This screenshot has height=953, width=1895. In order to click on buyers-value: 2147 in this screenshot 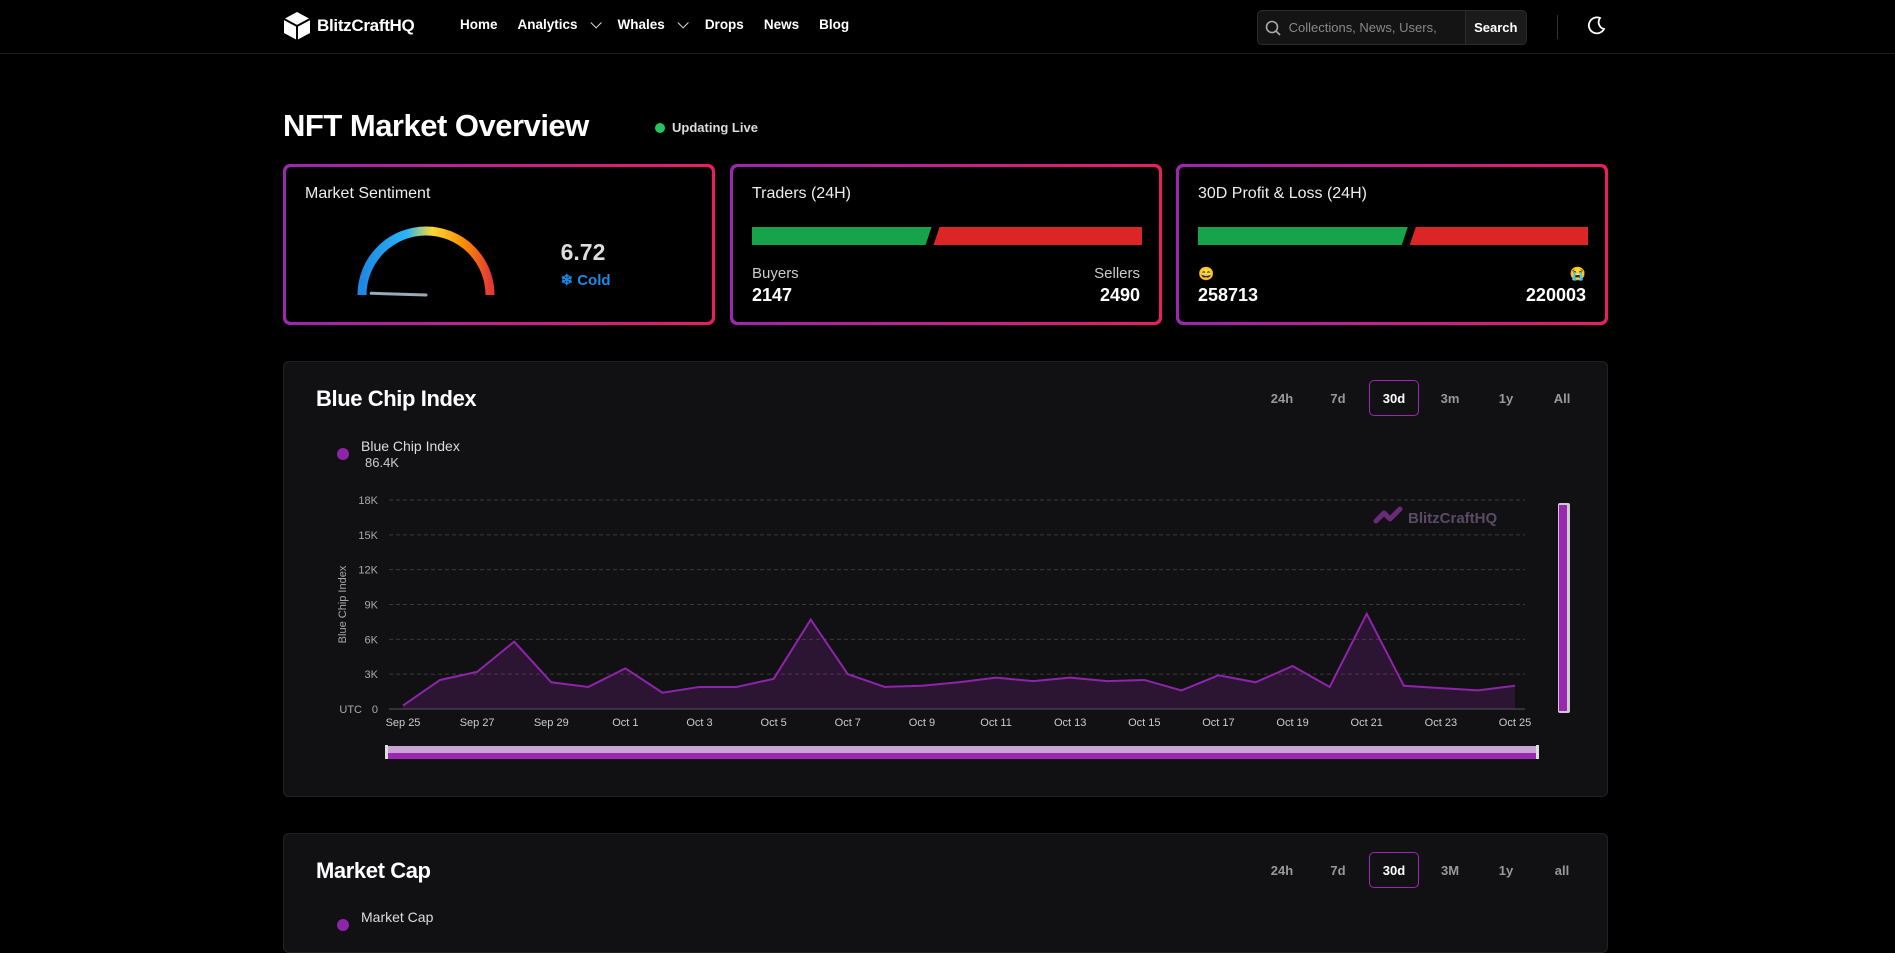, I will do `click(772, 295)`.